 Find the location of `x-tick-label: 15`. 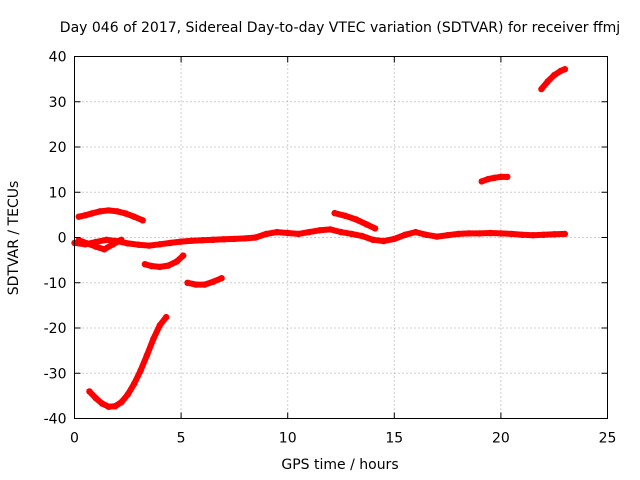

x-tick-label: 15 is located at coordinates (394, 439).